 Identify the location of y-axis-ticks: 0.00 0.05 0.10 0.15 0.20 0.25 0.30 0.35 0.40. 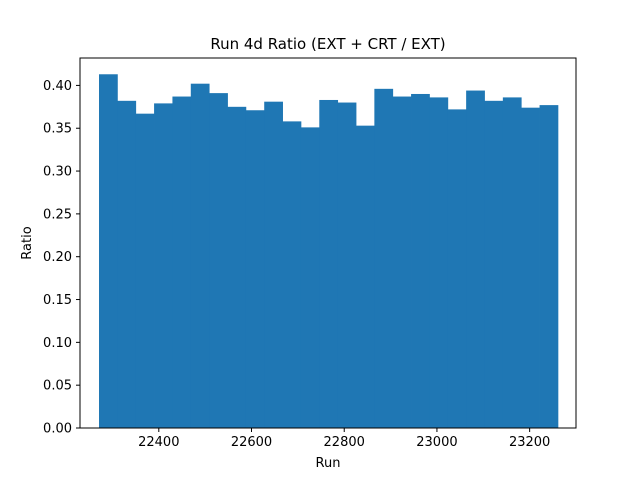
(61, 258).